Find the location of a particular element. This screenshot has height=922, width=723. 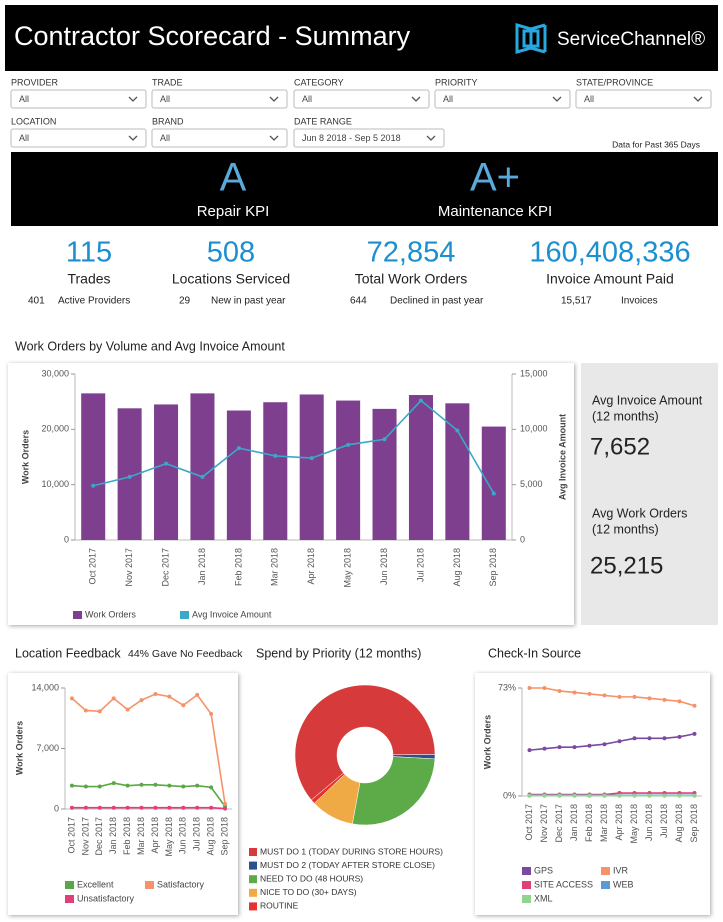

filter-label: BRAND is located at coordinates (168, 121).